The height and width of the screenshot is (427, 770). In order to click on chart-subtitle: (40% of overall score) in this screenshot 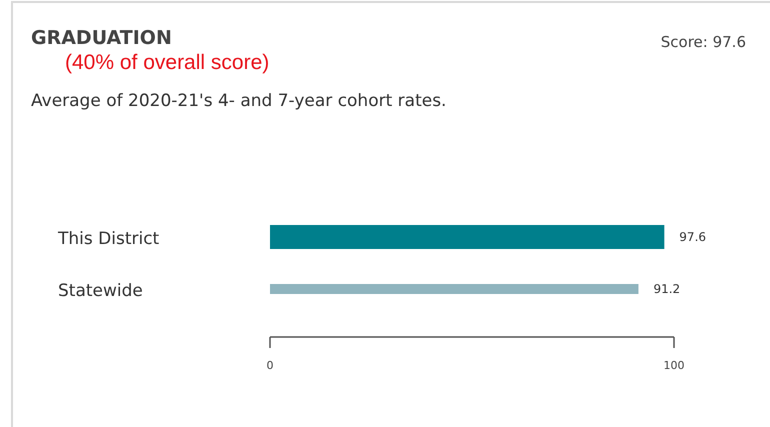, I will do `click(167, 62)`.